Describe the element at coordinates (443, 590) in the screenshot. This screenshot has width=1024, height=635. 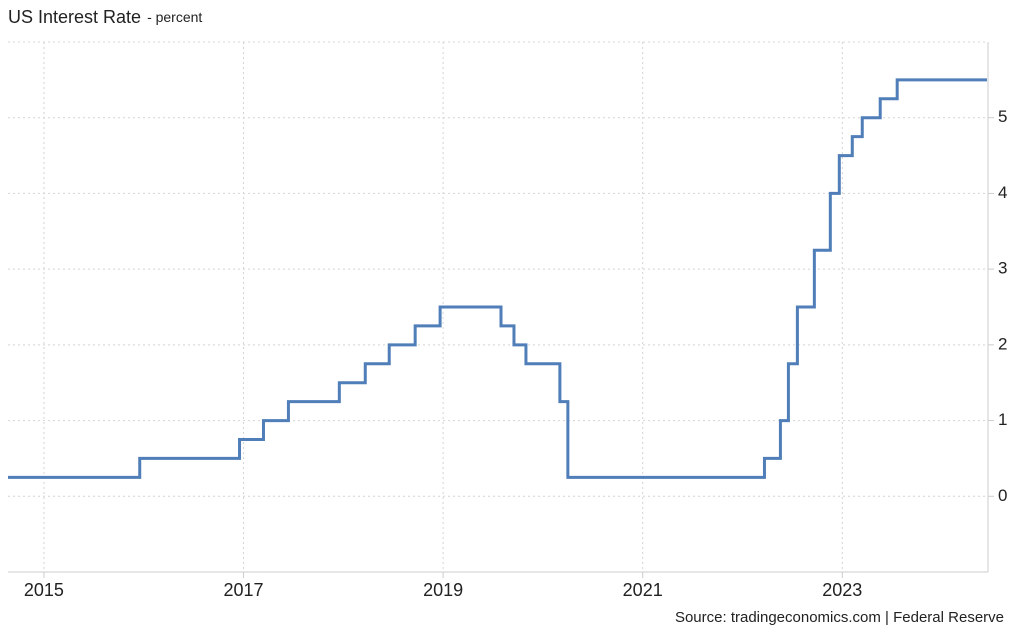
I see `x-tick-label: 2019` at that location.